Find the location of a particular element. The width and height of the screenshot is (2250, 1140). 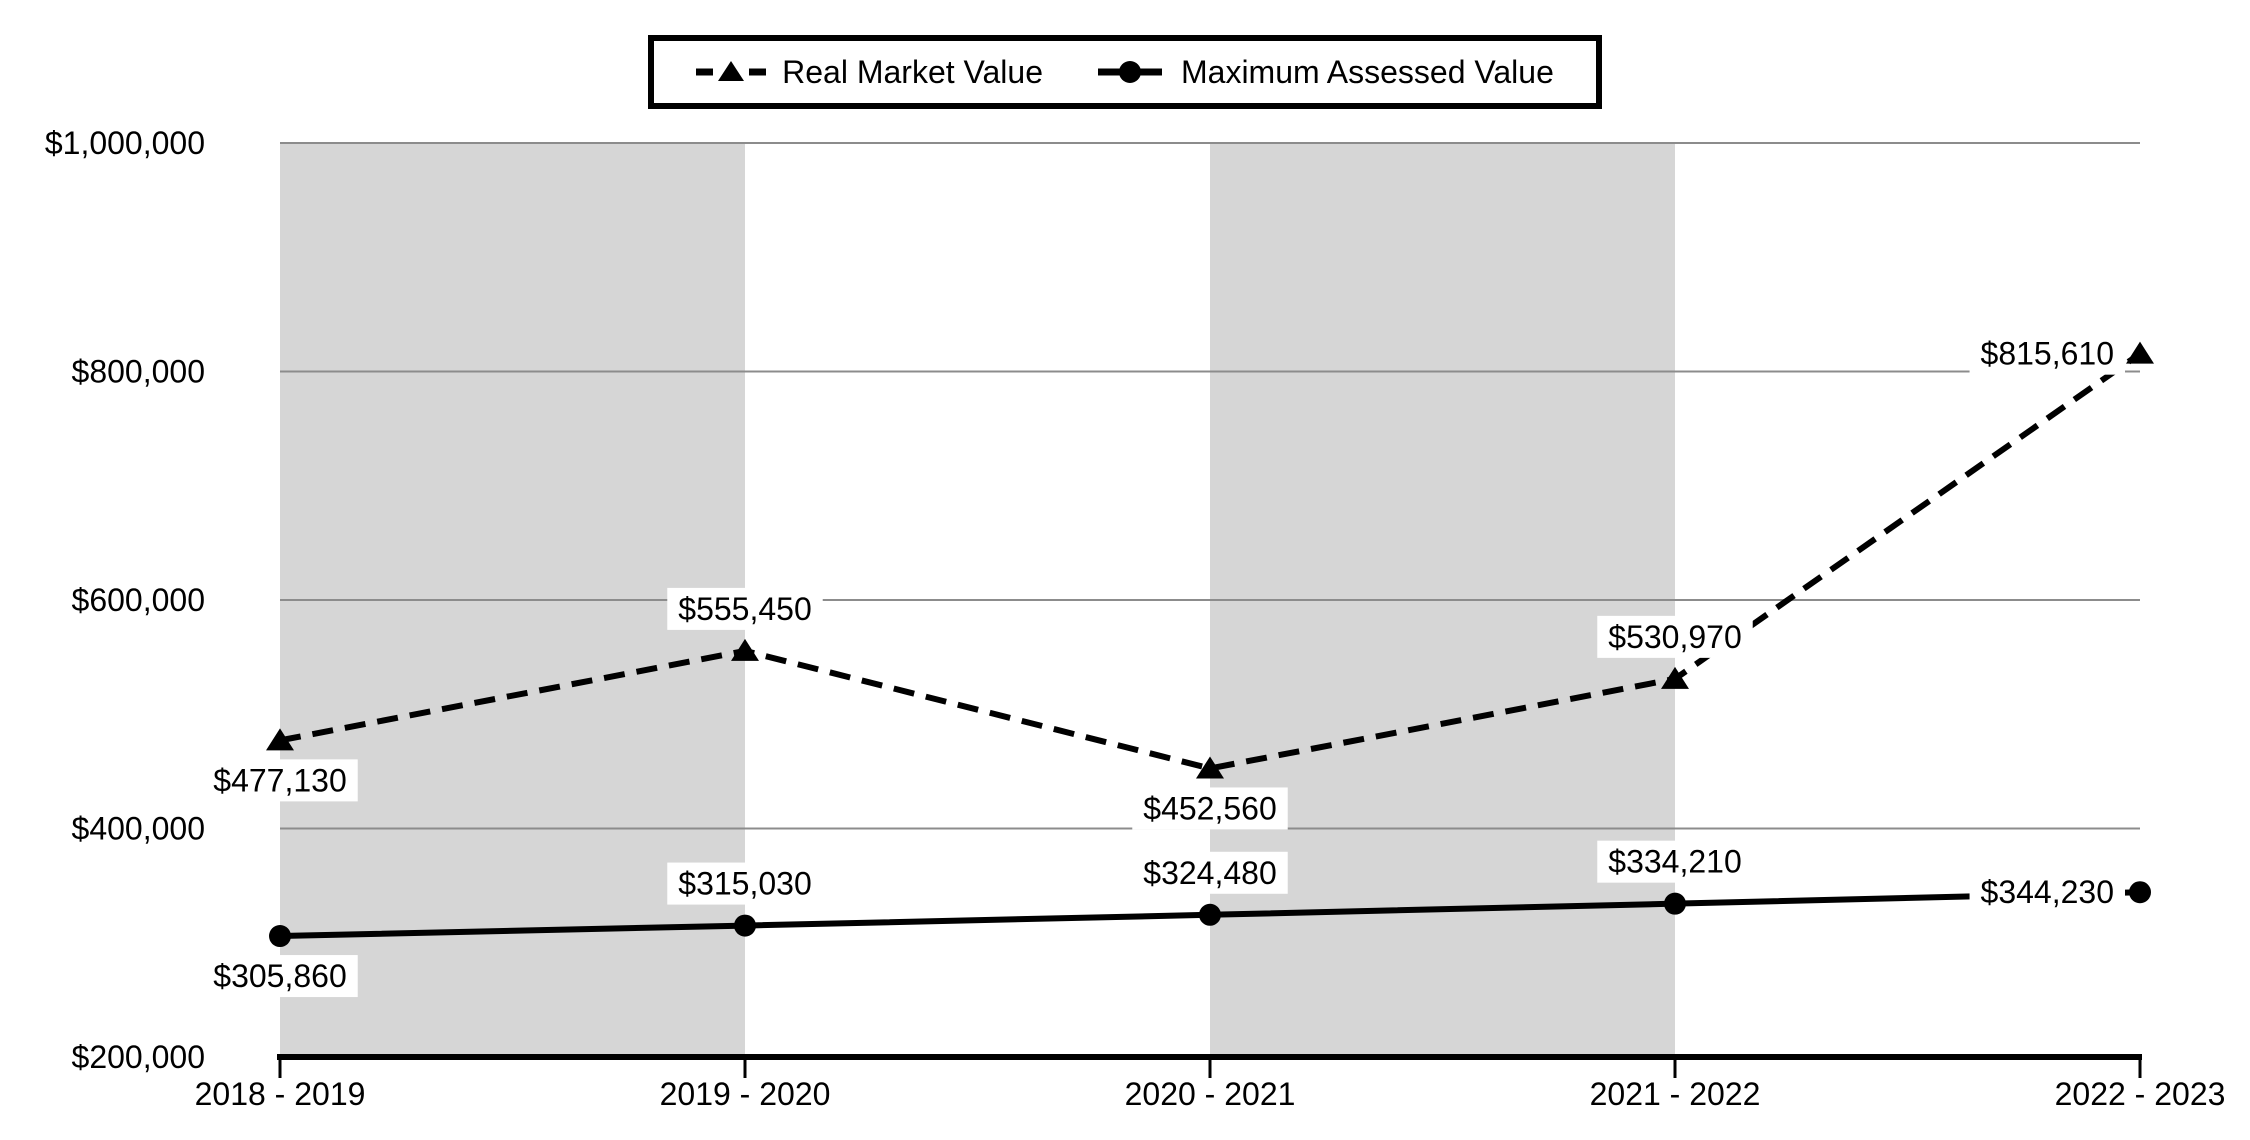

x-tick-label: 2018 - 2019 is located at coordinates (280, 1094).